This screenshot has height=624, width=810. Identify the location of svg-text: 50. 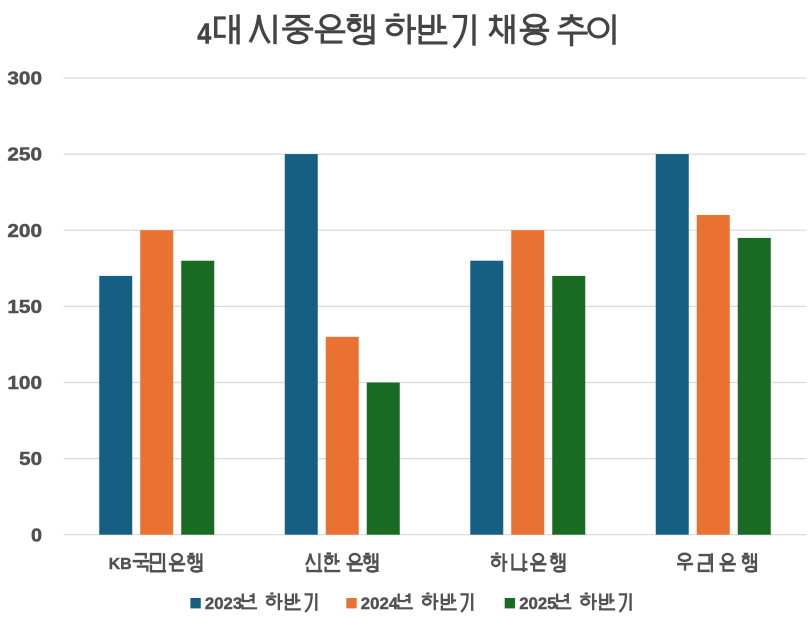
(30, 458).